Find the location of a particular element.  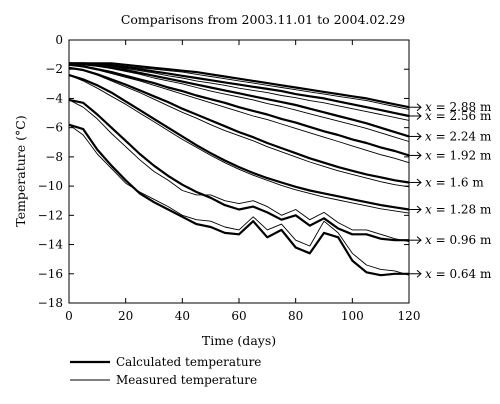

x-tick-label-1: 20 is located at coordinates (125, 316).